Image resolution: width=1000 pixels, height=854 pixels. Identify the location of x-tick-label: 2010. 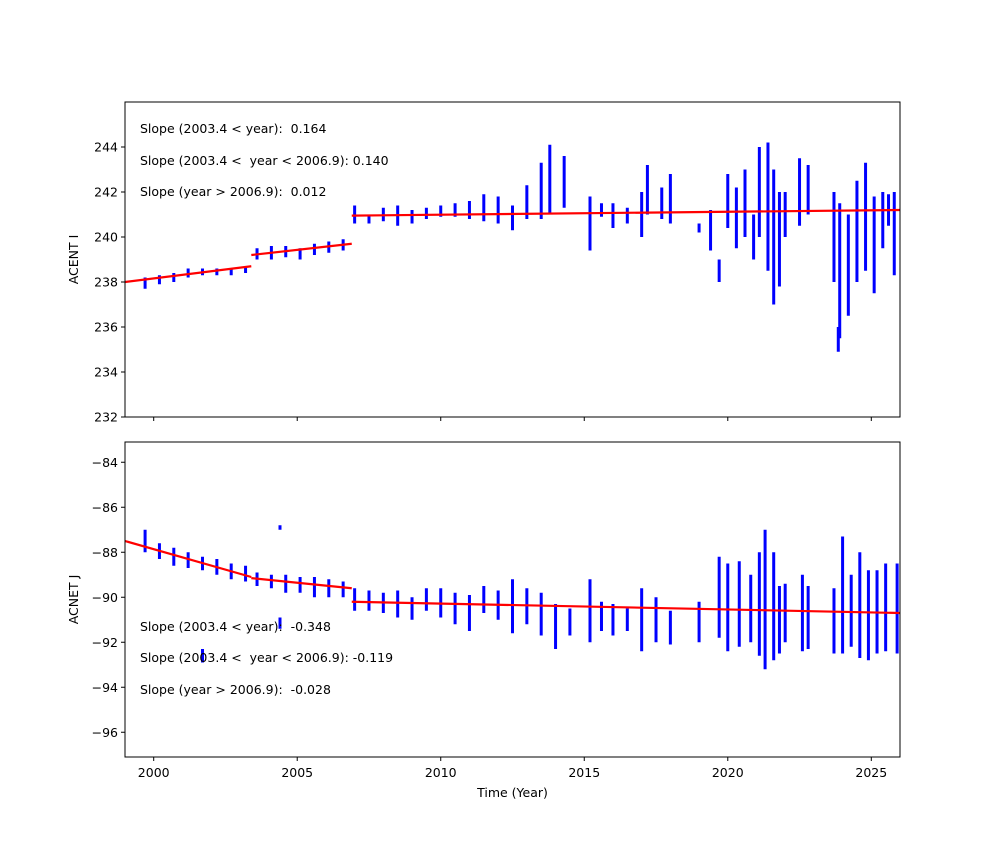
(441, 772).